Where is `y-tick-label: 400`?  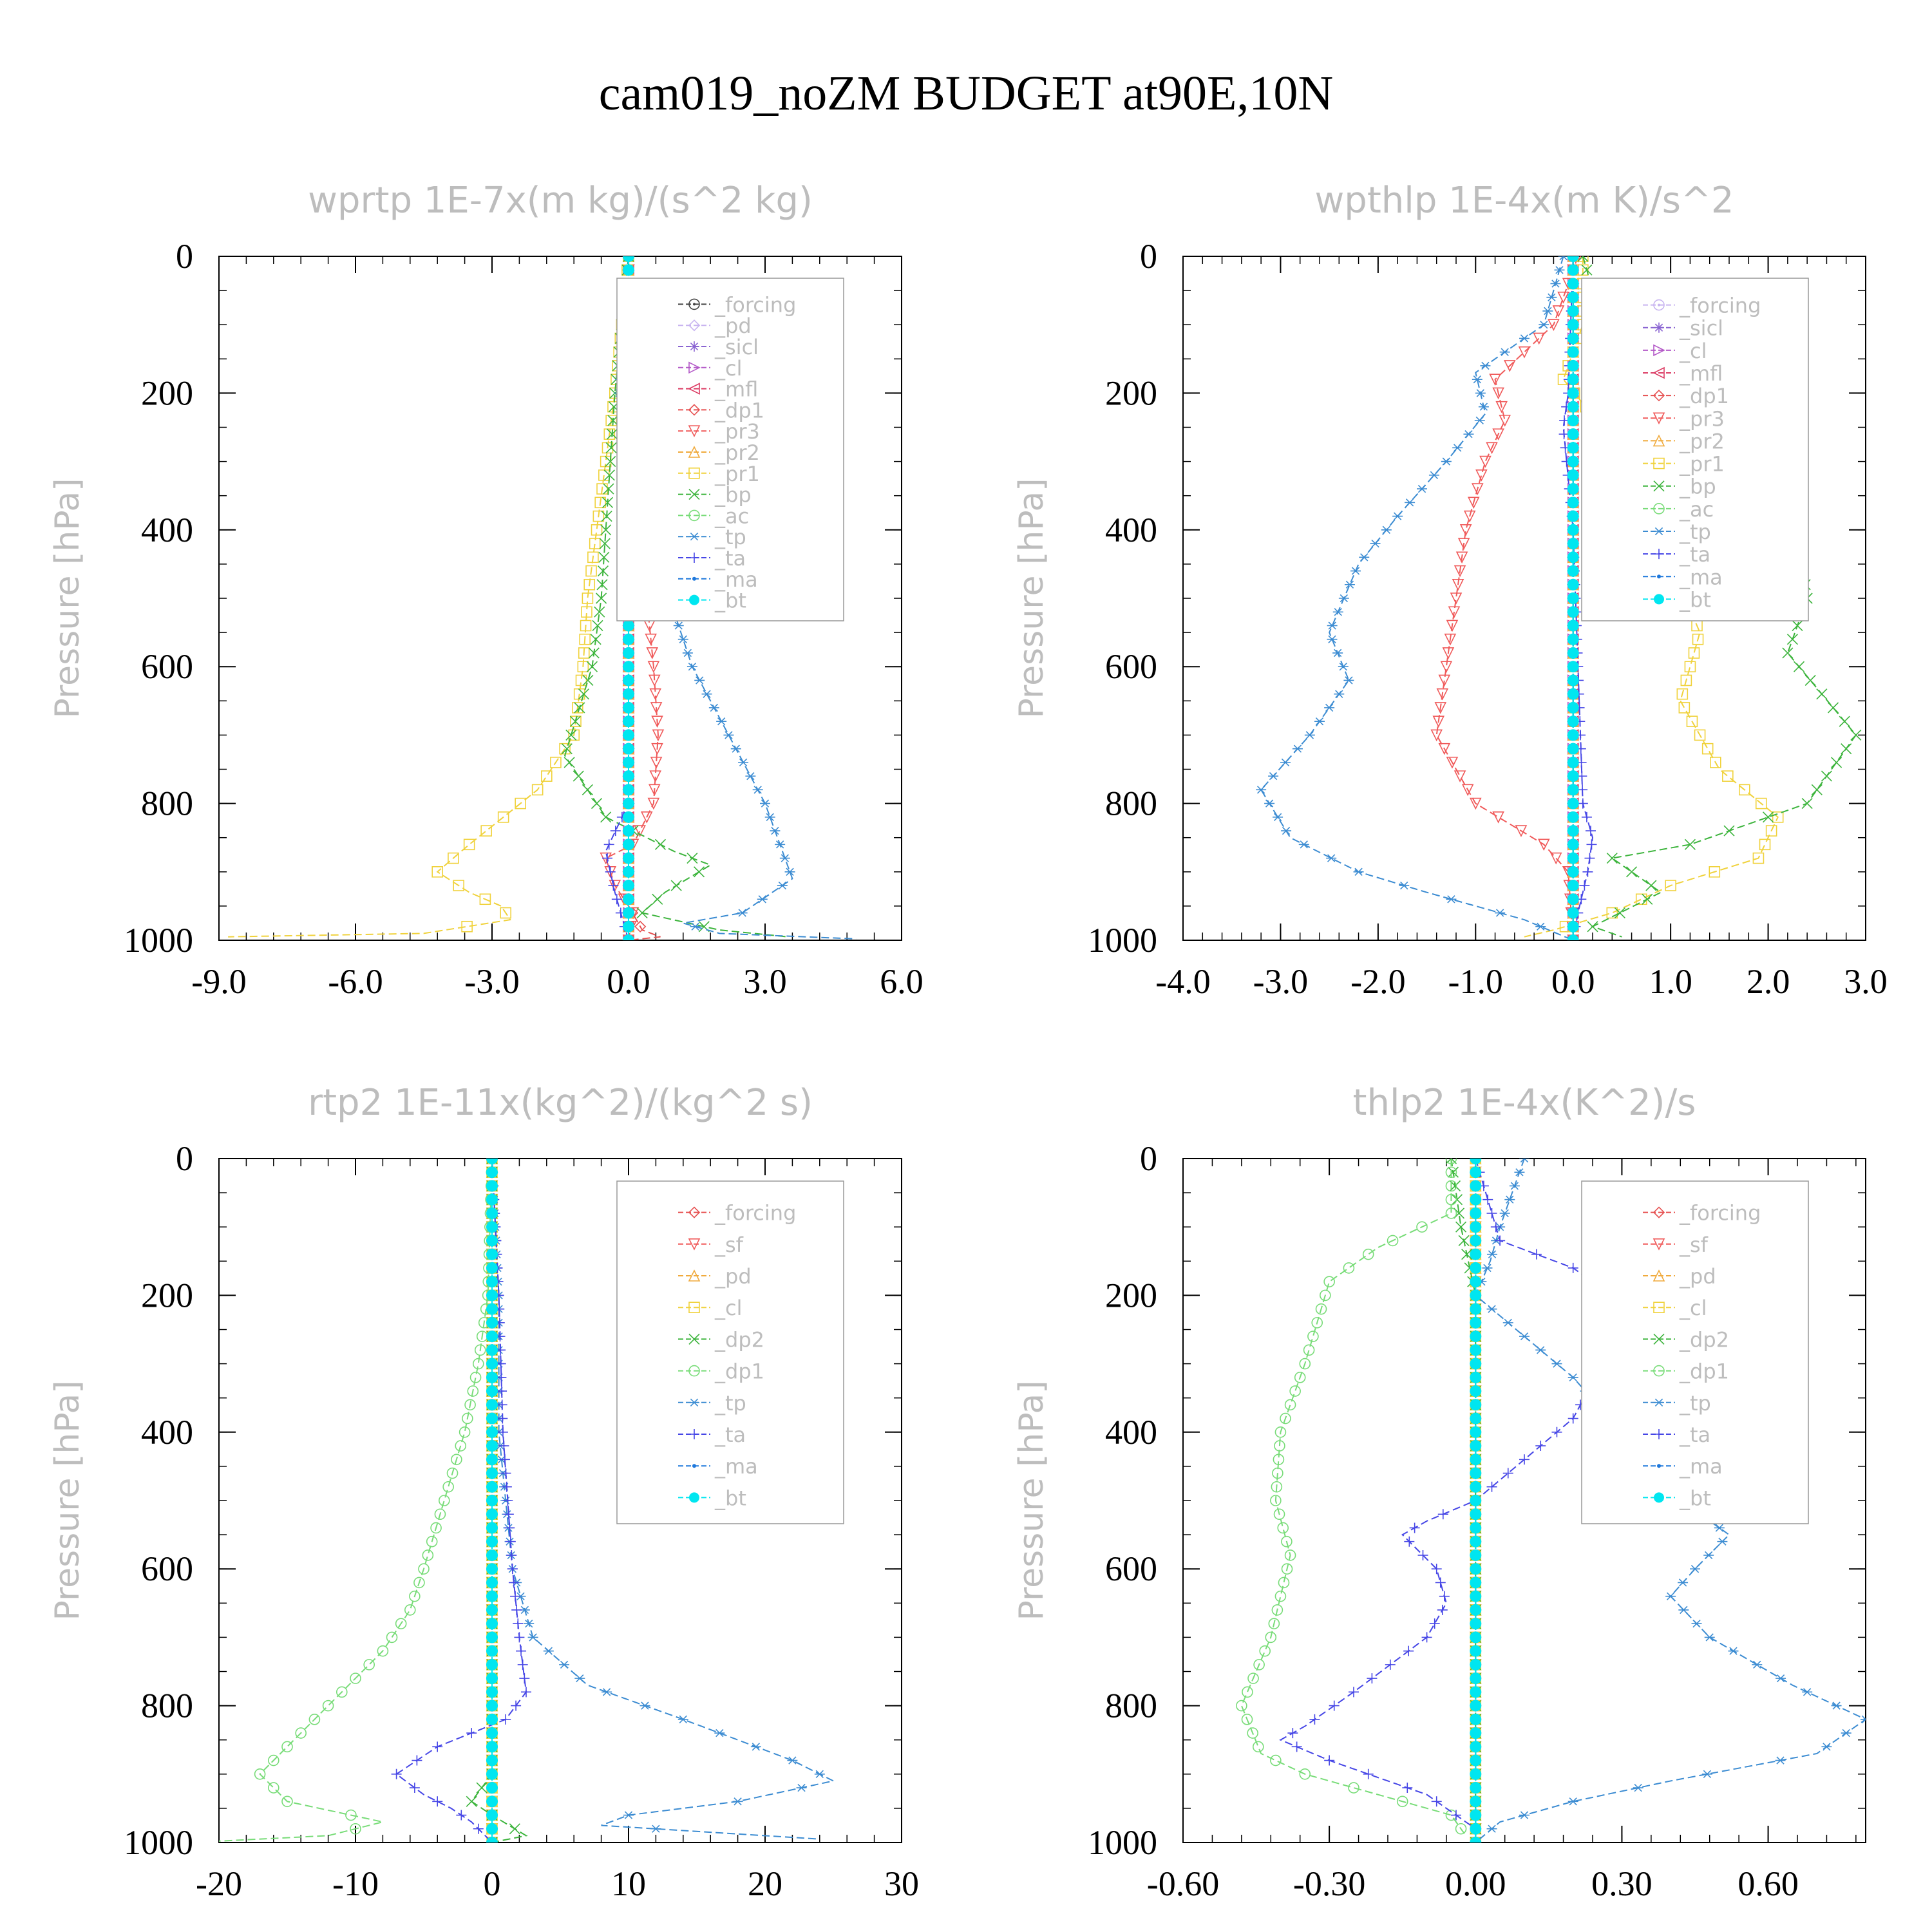 y-tick-label: 400 is located at coordinates (167, 530).